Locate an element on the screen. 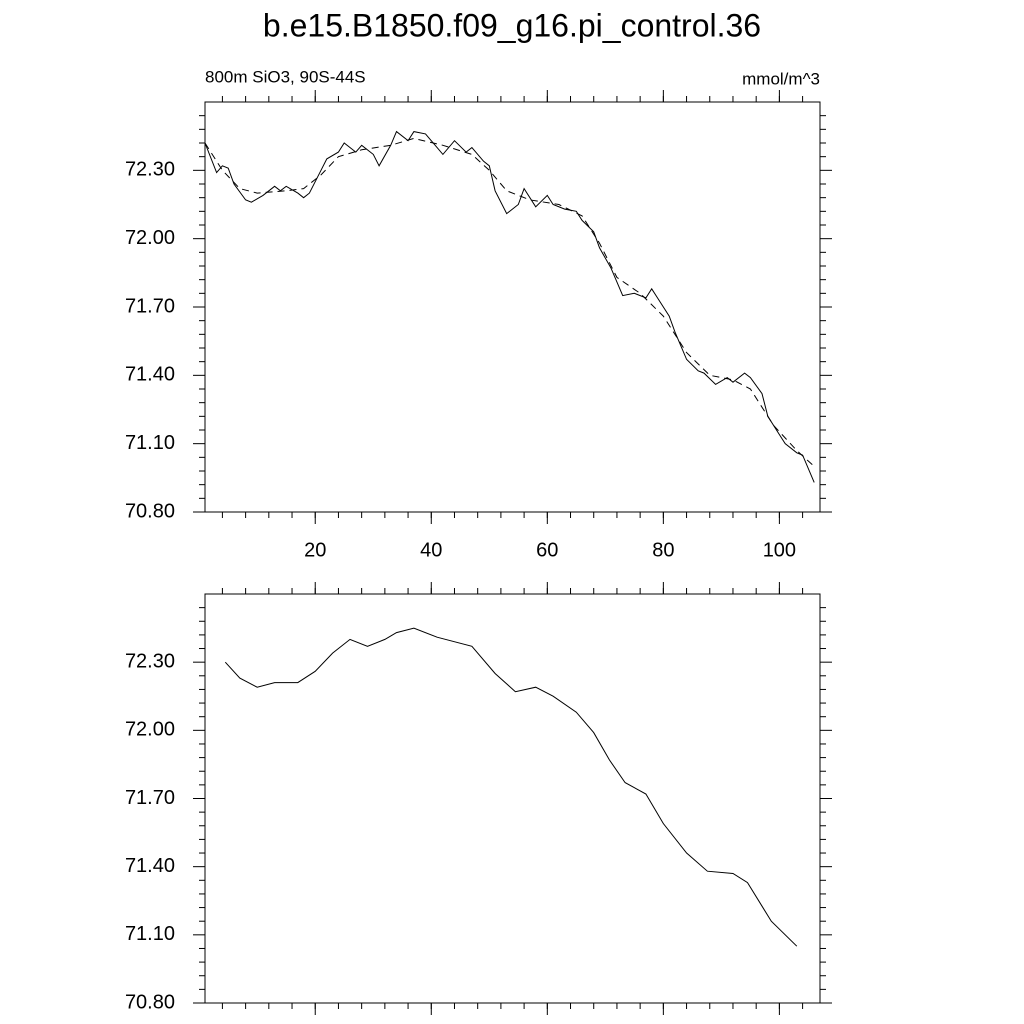  chart-title: b.e15.B1850.f09_g16.pi_control.36 is located at coordinates (512, 25).